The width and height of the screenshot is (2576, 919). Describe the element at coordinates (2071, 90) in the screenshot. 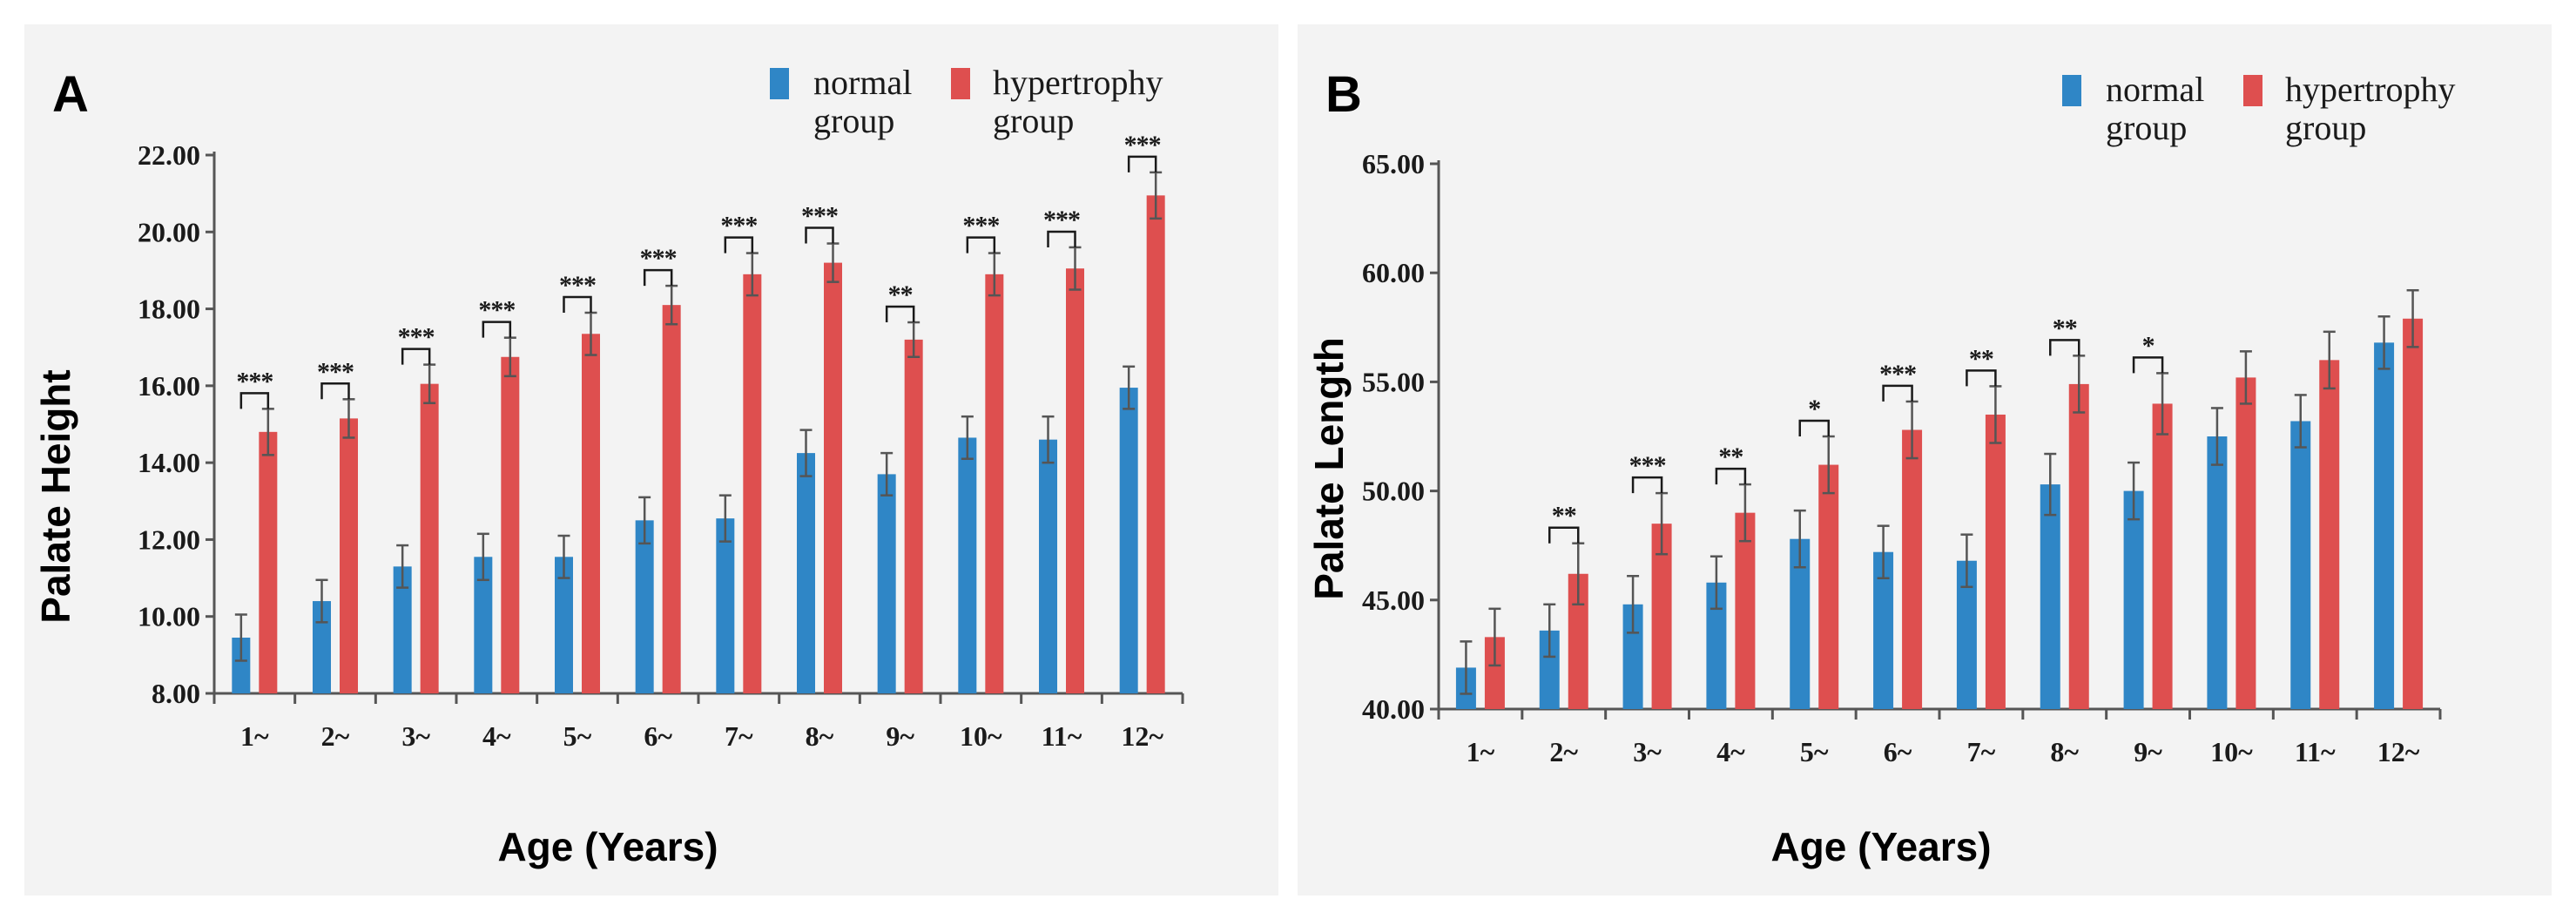

I see `legend-swatch-normal` at that location.